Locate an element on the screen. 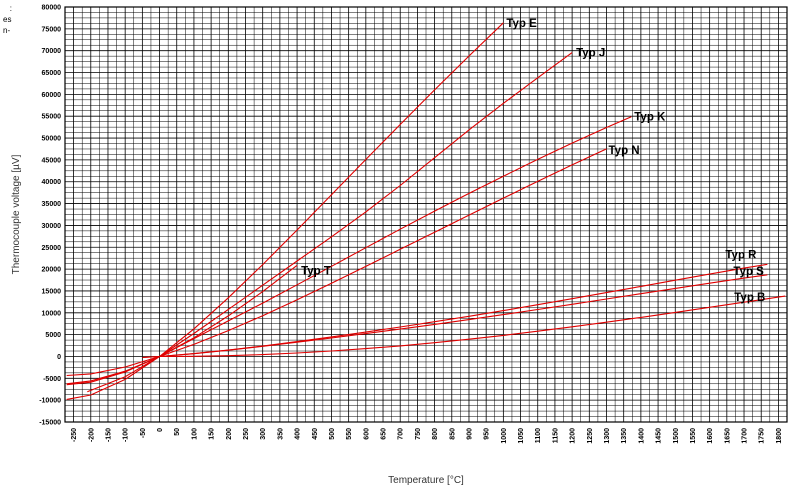 This screenshot has height=487, width=792. y-axis-title: Thermocouple voltage [µV] is located at coordinates (16, 214).